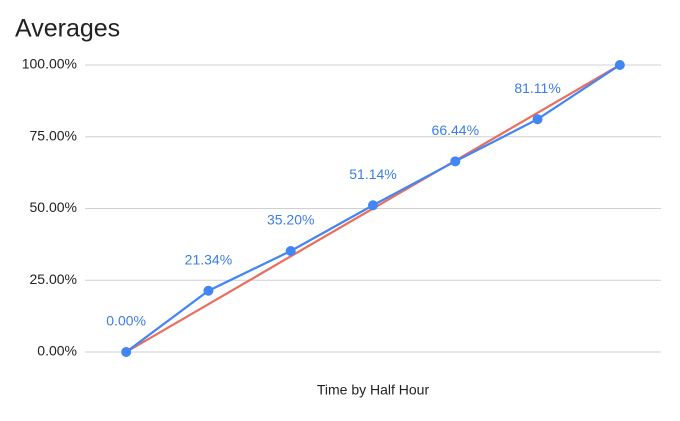 Image resolution: width=680 pixels, height=421 pixels. What do you see at coordinates (372, 174) in the screenshot?
I see `data-label: 51.14%` at bounding box center [372, 174].